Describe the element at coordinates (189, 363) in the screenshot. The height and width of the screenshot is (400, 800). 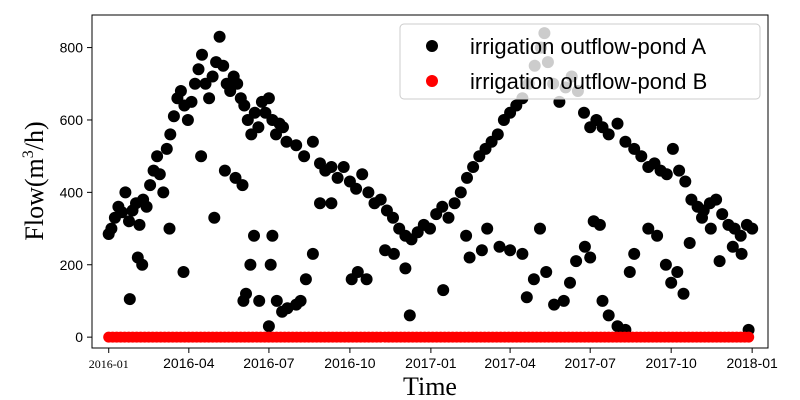
I see `x-tick-label: 2016-04` at that location.